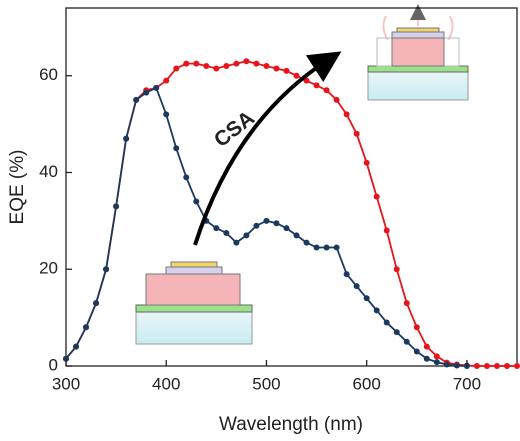 This screenshot has height=441, width=520. What do you see at coordinates (267, 148) in the screenshot?
I see `trend-arrow` at bounding box center [267, 148].